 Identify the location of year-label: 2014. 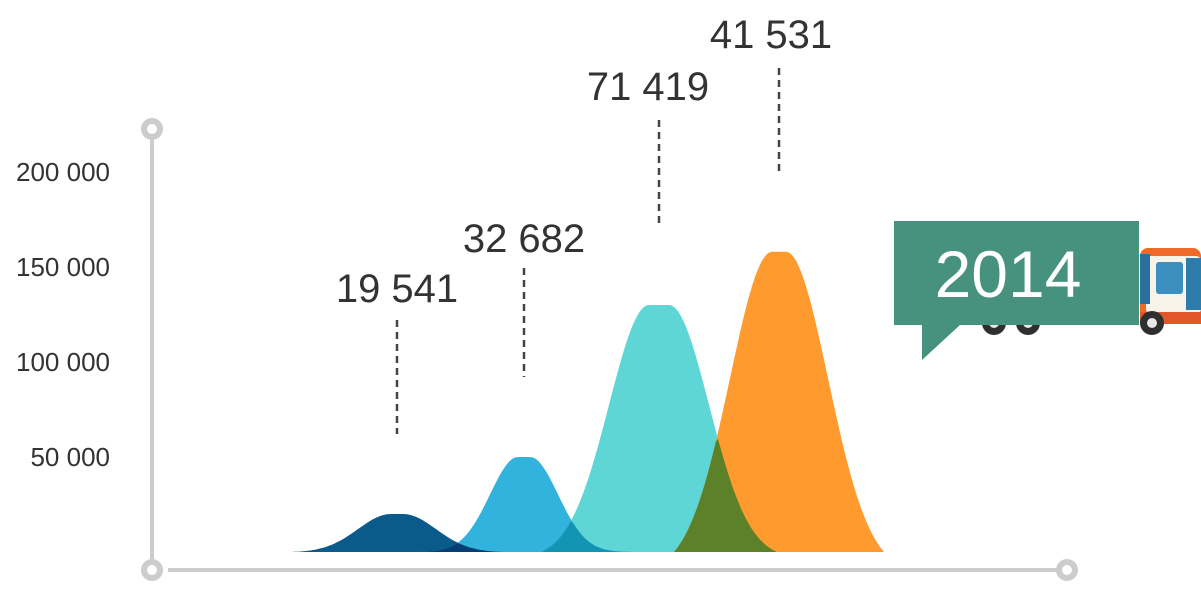
(1008, 274).